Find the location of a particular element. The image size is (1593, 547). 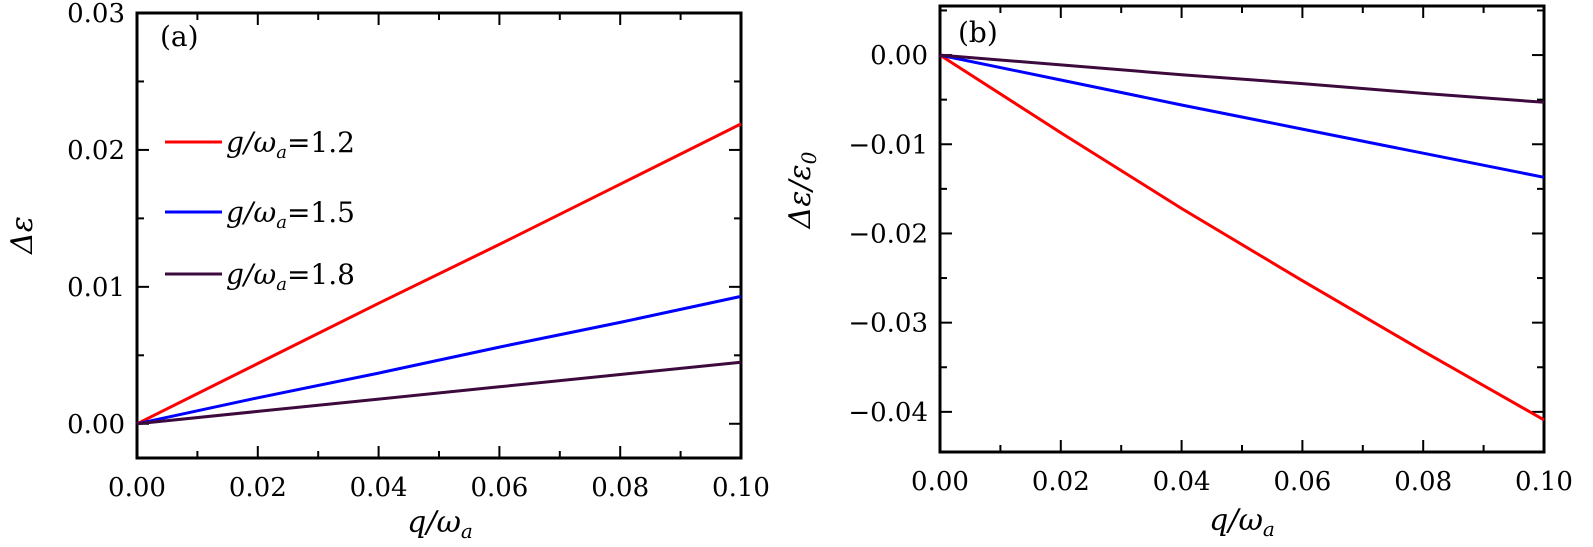

panel-b-xtick-label: 0.10 is located at coordinates (1544, 482).